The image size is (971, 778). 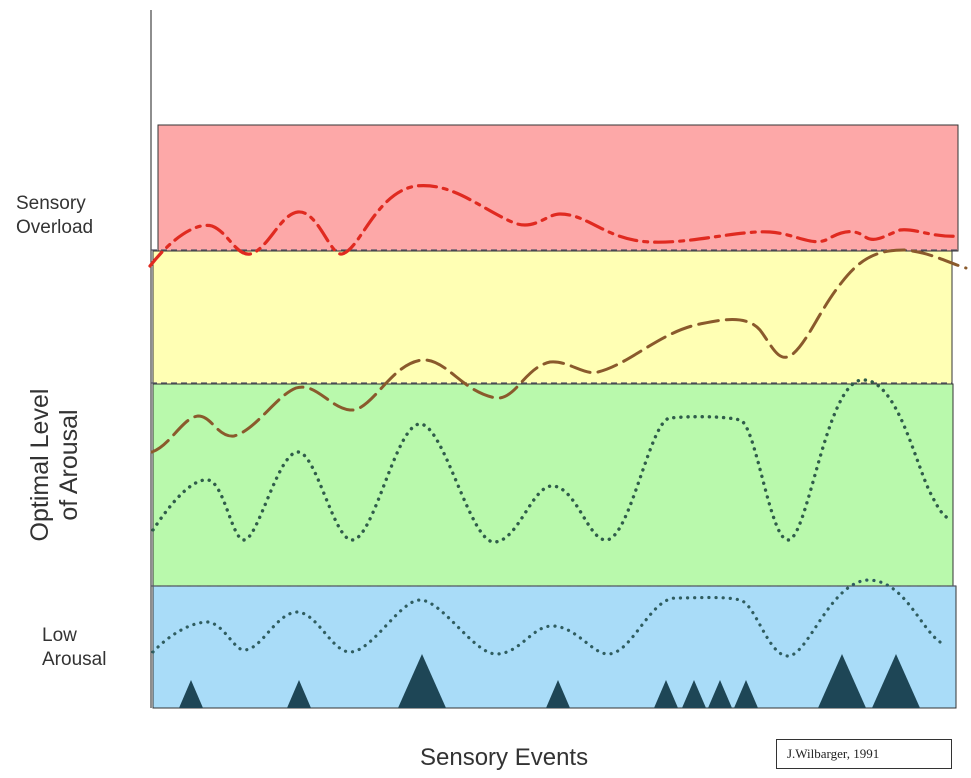 What do you see at coordinates (40, 465) in the screenshot?
I see `label-optimal-line1: Optimal Level` at bounding box center [40, 465].